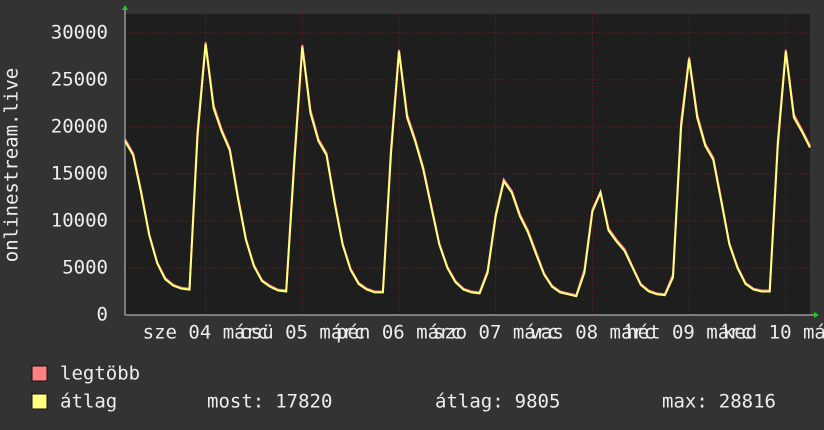 This screenshot has width=824, height=430. What do you see at coordinates (773, 333) in the screenshot?
I see `x-tick-label: ked 10 márc` at bounding box center [773, 333].